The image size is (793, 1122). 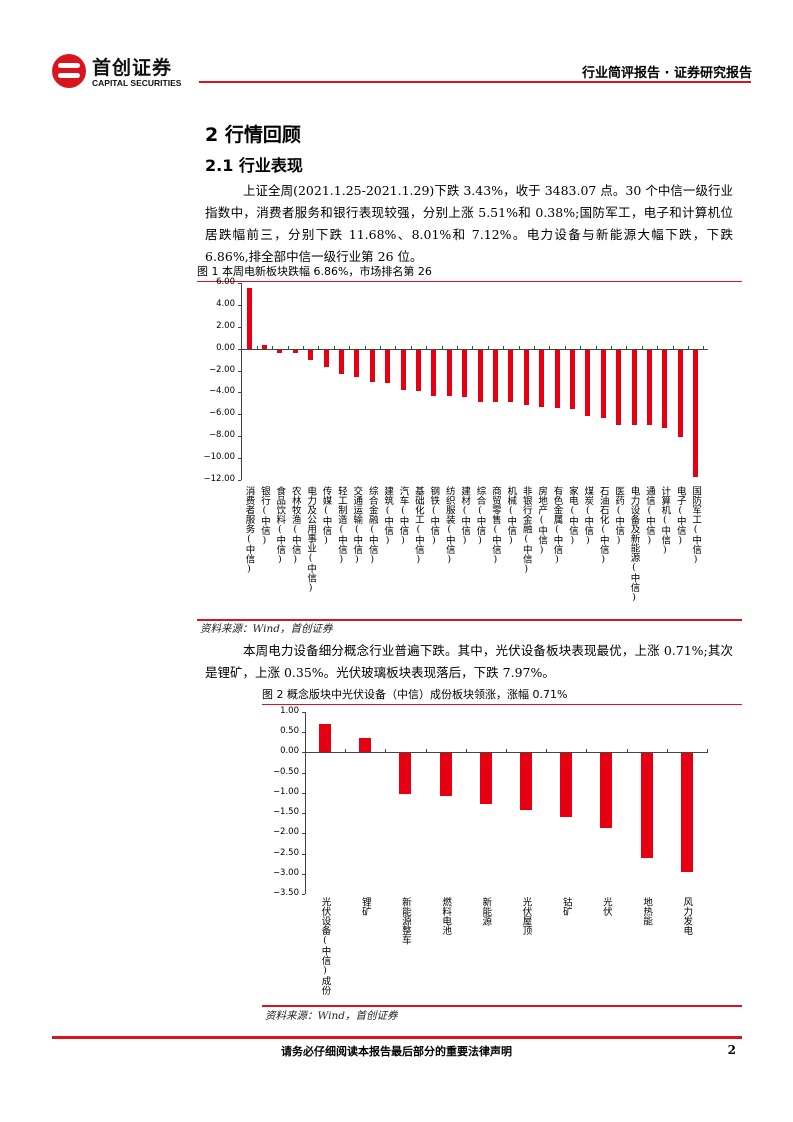 I want to click on y-axis-tick-label: −0.50, so click(x=285, y=771).